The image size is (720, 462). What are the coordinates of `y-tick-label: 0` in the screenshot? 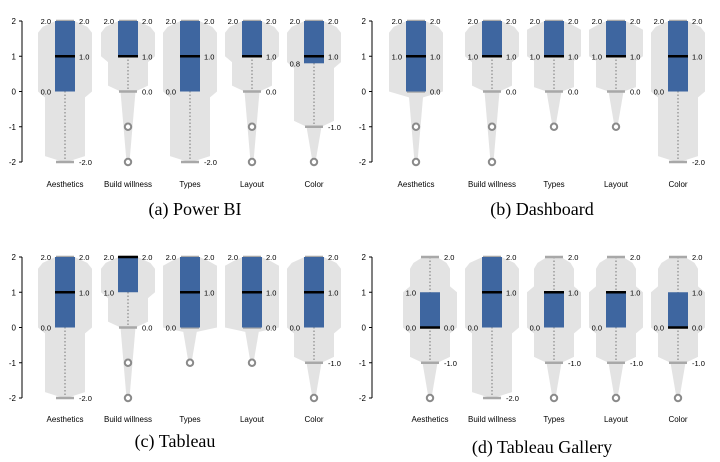 It's located at (14, 92).